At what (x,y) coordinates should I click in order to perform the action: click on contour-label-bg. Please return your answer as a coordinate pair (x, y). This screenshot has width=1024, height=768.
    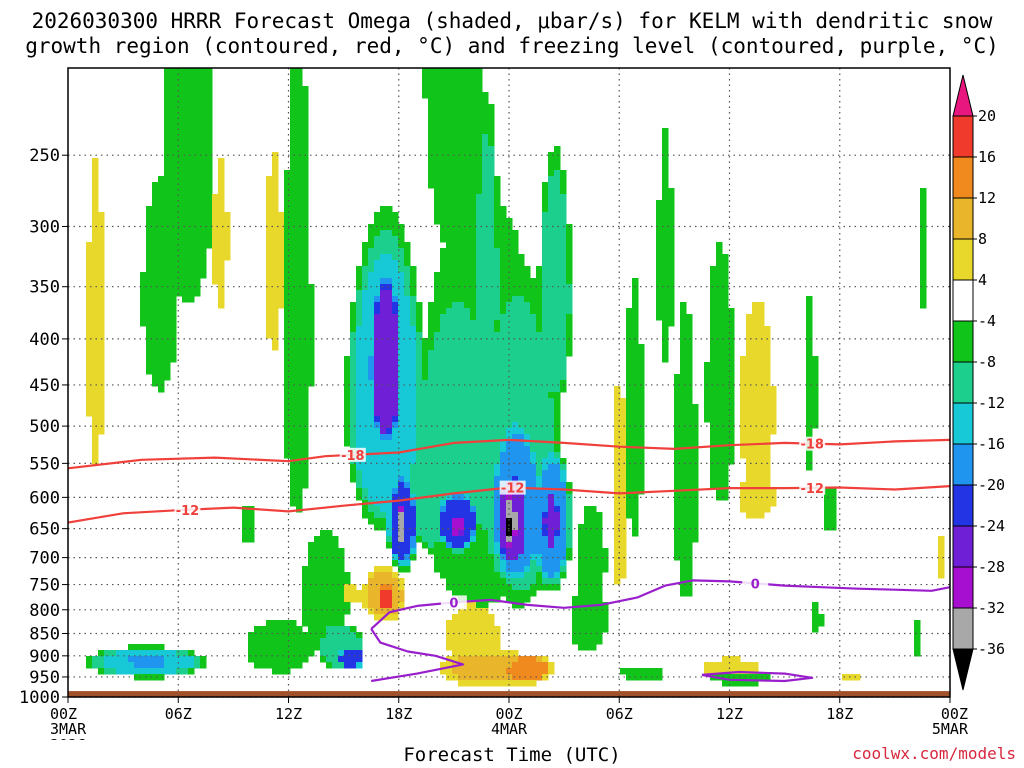
    Looking at the image, I should click on (812, 487).